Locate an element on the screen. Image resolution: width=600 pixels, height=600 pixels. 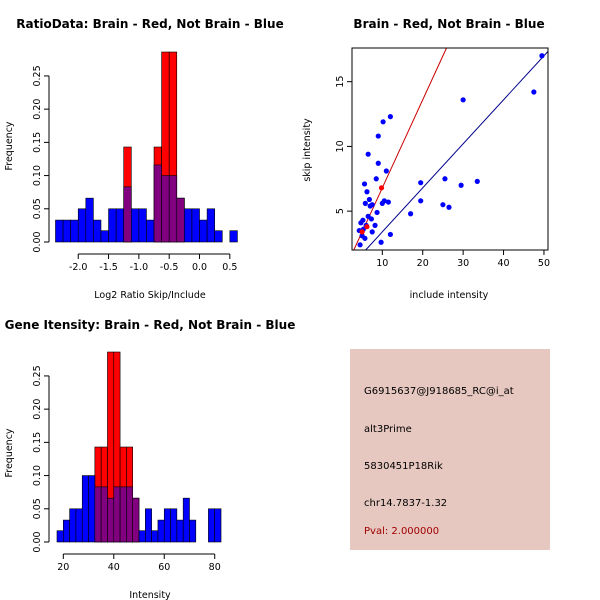
scatter-xlabel: include intensity is located at coordinates (449, 295).